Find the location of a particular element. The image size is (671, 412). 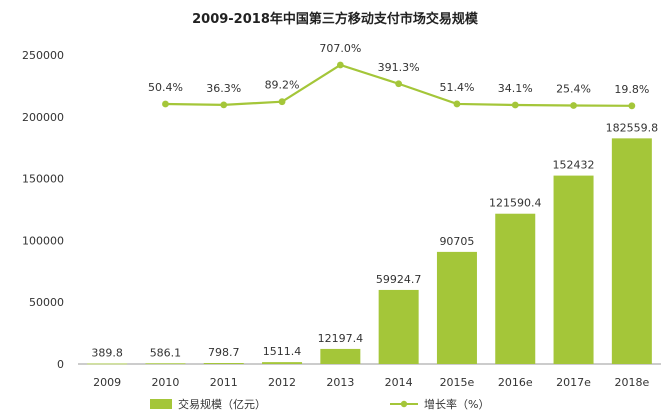

legend-bar-swatch is located at coordinates (161, 404).